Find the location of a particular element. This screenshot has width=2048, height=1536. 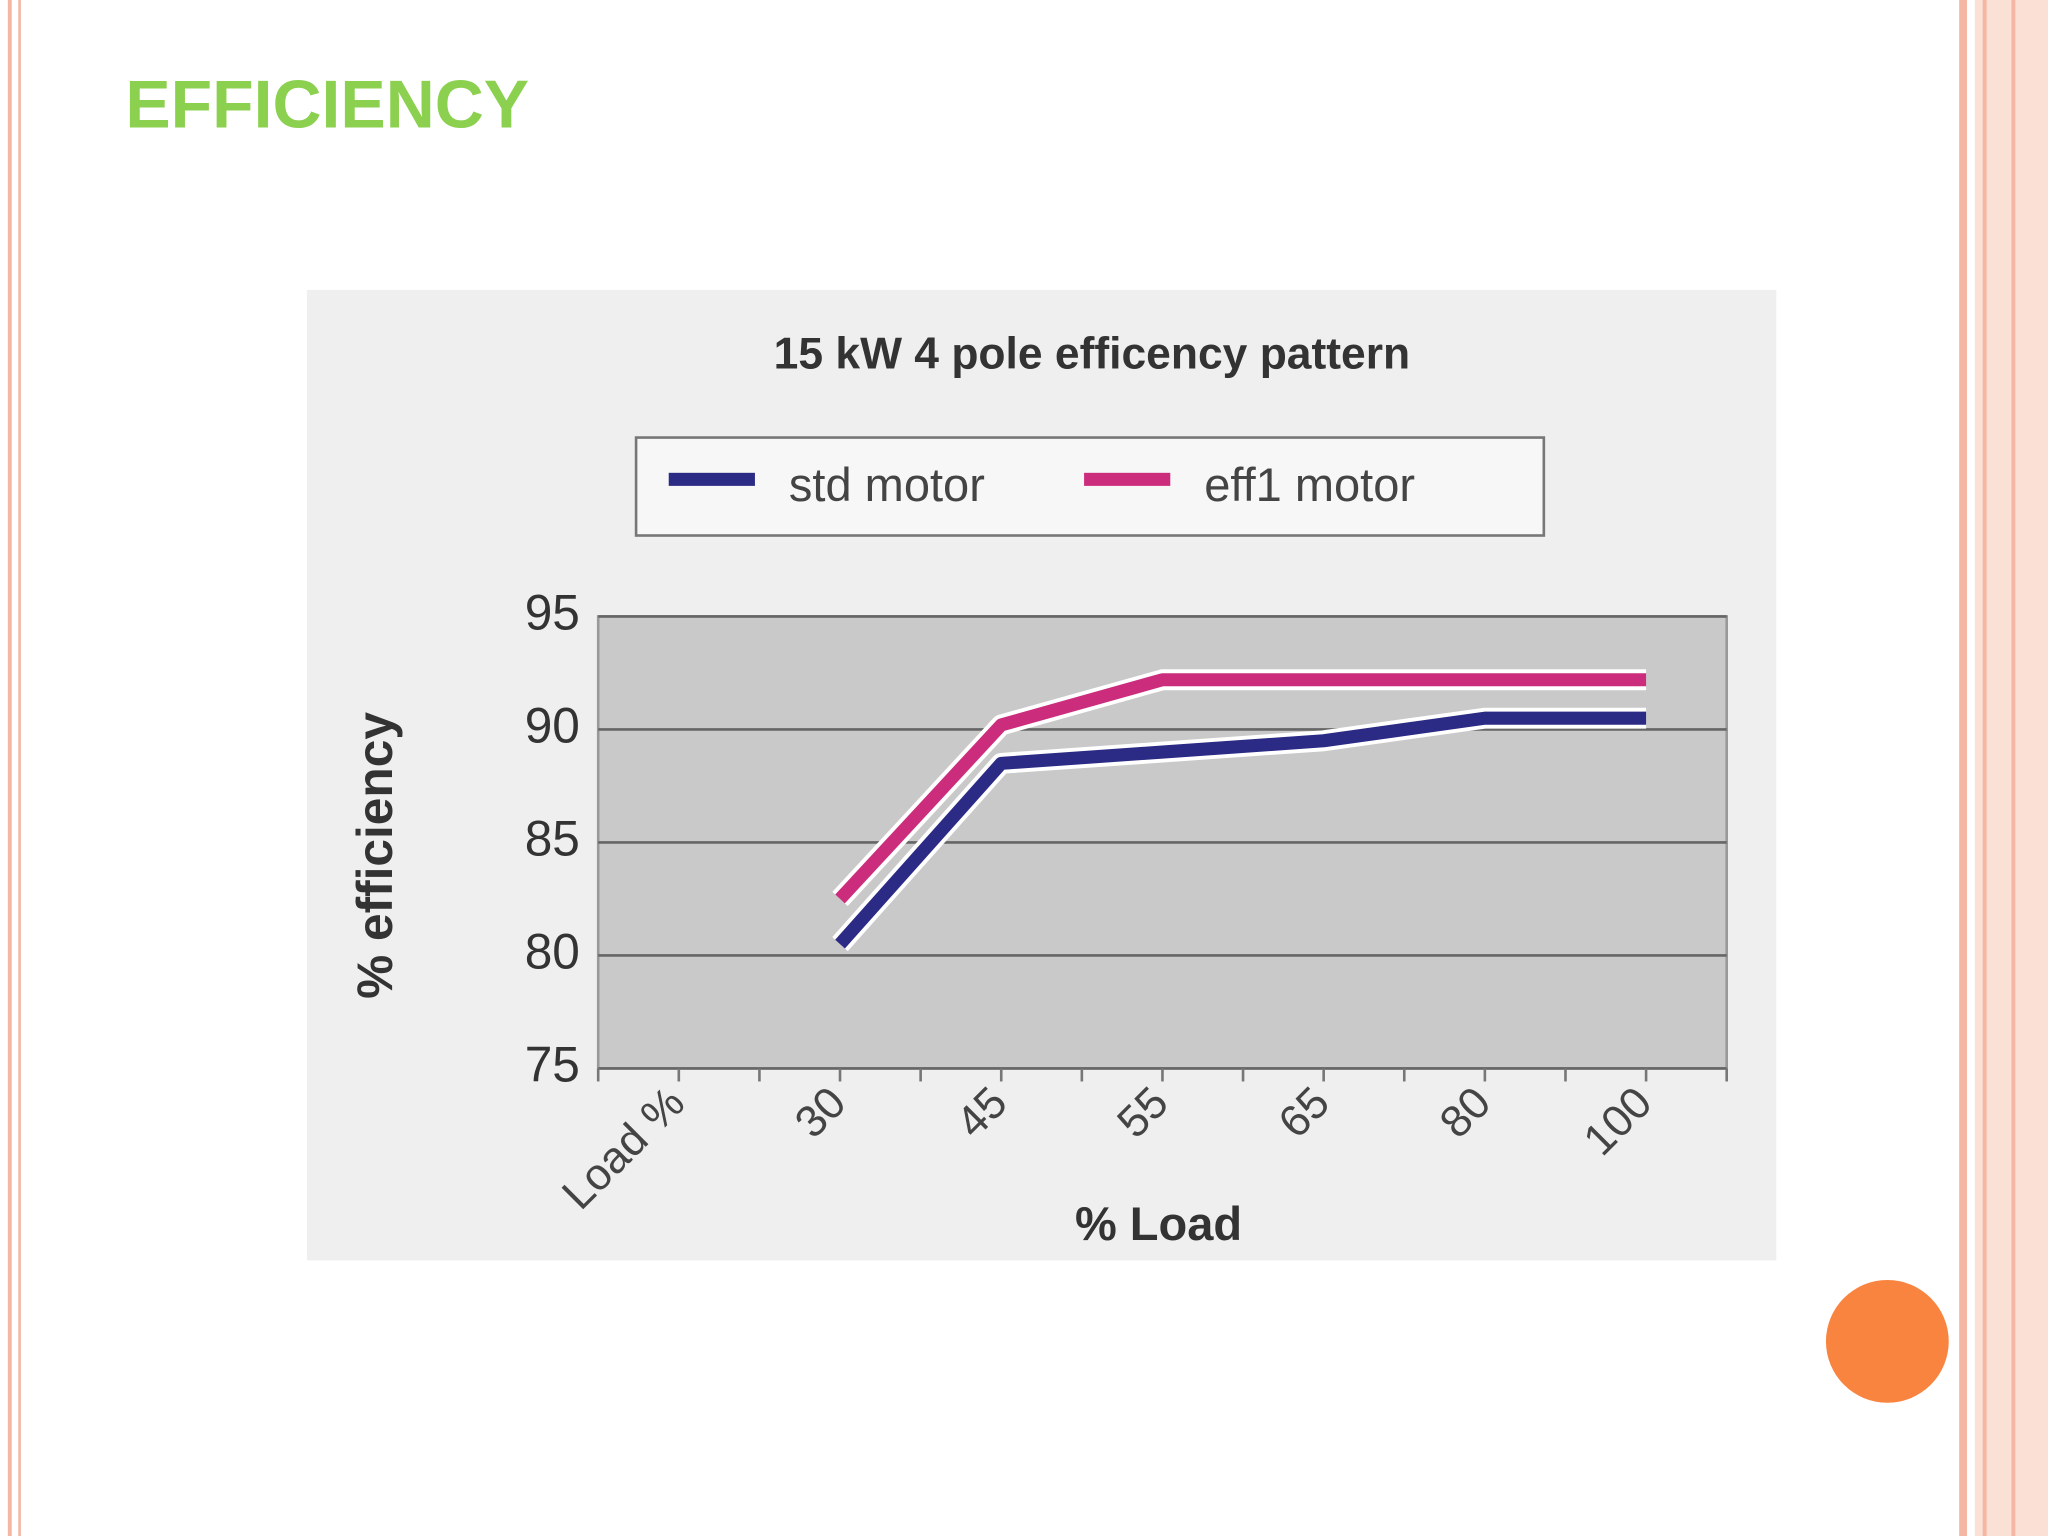

y-axis-label: % efficiency is located at coordinates (375, 855).